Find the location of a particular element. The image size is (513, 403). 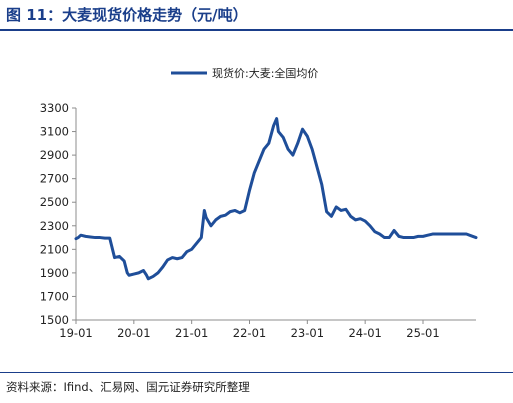

y-tick-label: 2700 is located at coordinates (54, 179).